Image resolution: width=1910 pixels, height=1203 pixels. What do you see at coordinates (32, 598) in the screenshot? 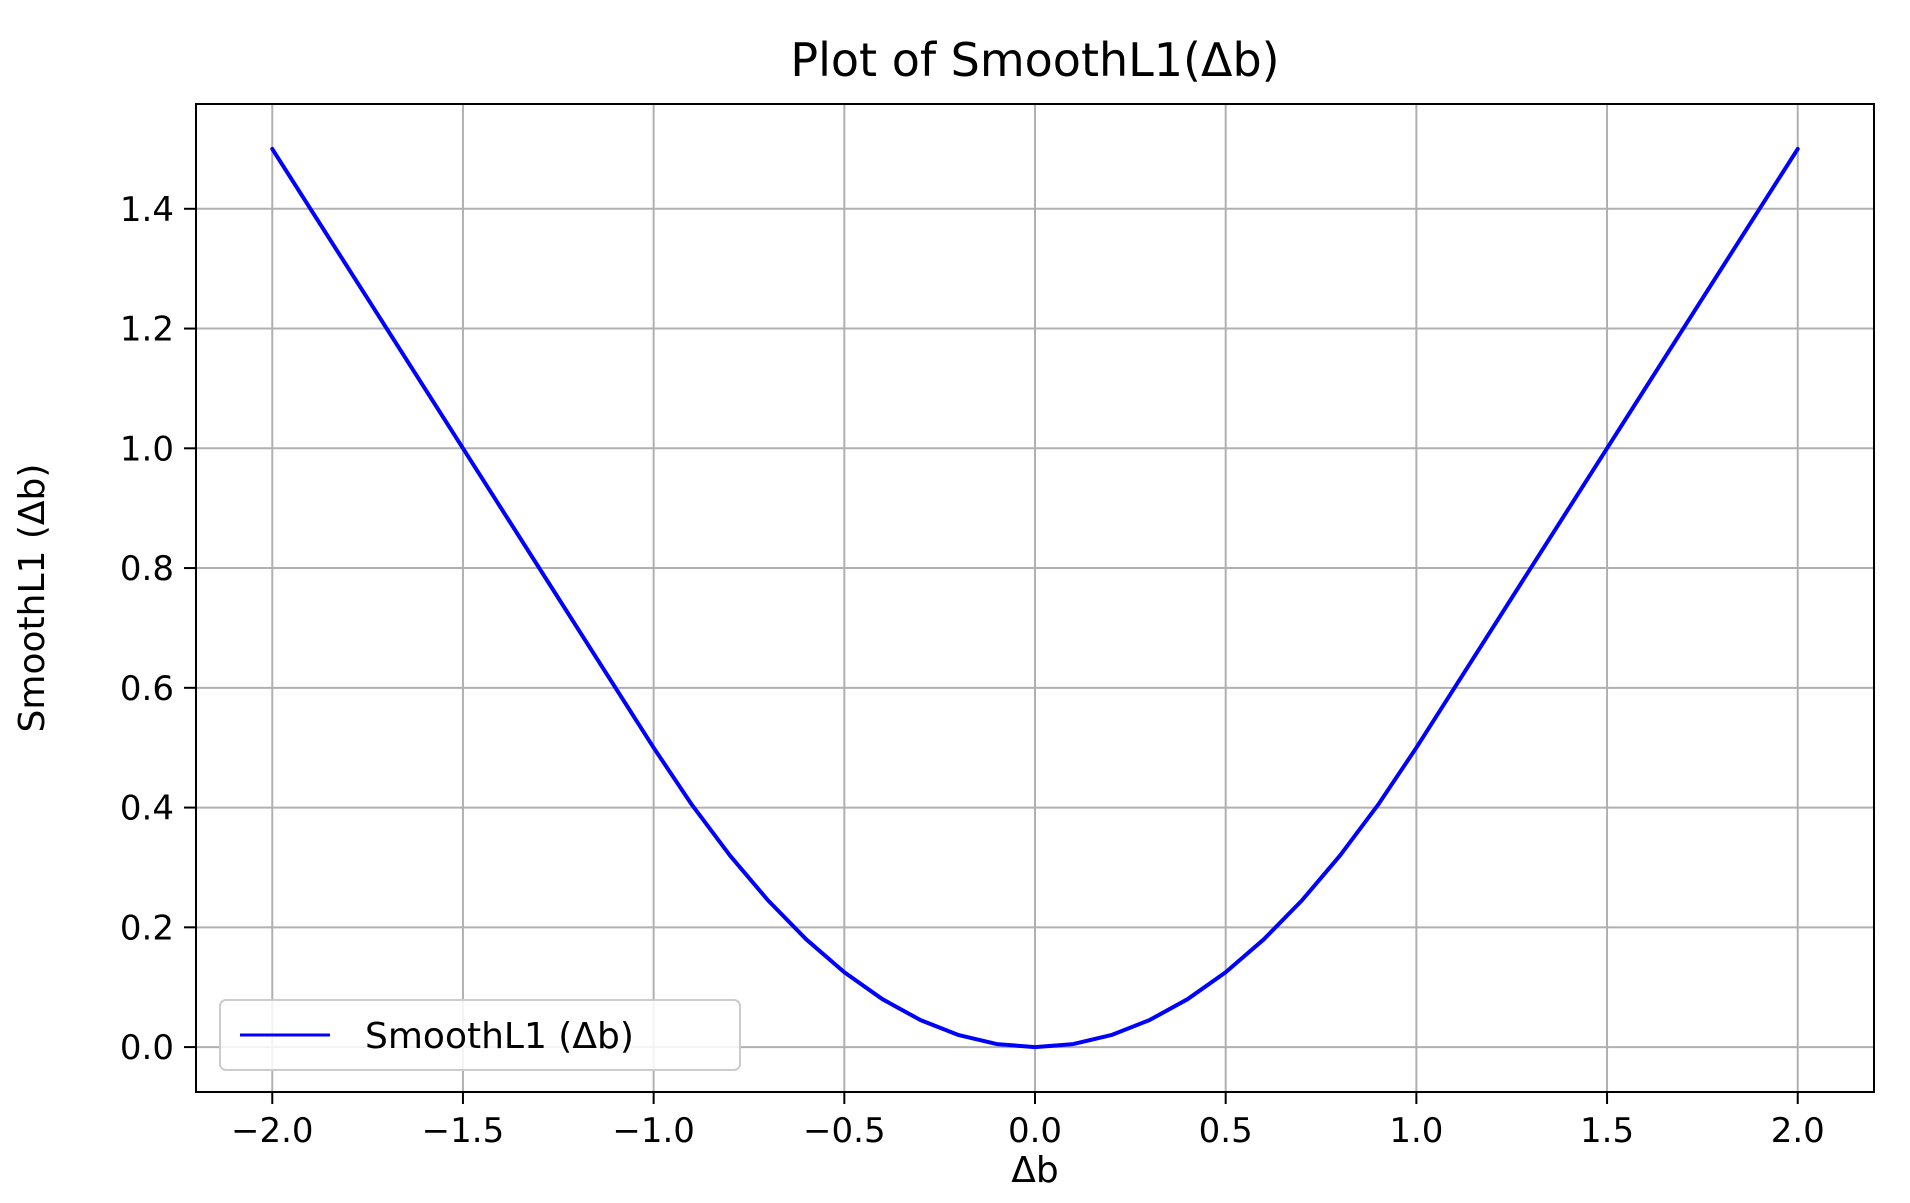
I see `y-axis-label: SmoothL1 (Δb)` at bounding box center [32, 598].